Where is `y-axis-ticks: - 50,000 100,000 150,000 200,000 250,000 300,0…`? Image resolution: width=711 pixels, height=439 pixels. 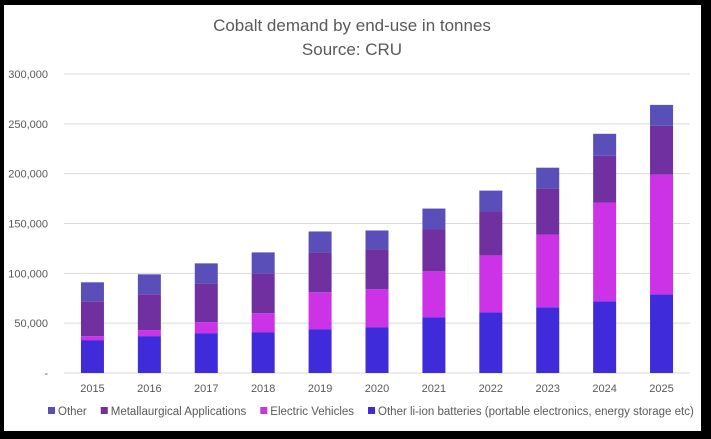
y-axis-ticks: - 50,000 100,000 150,000 200,000 250,000 300,0… is located at coordinates (28, 224).